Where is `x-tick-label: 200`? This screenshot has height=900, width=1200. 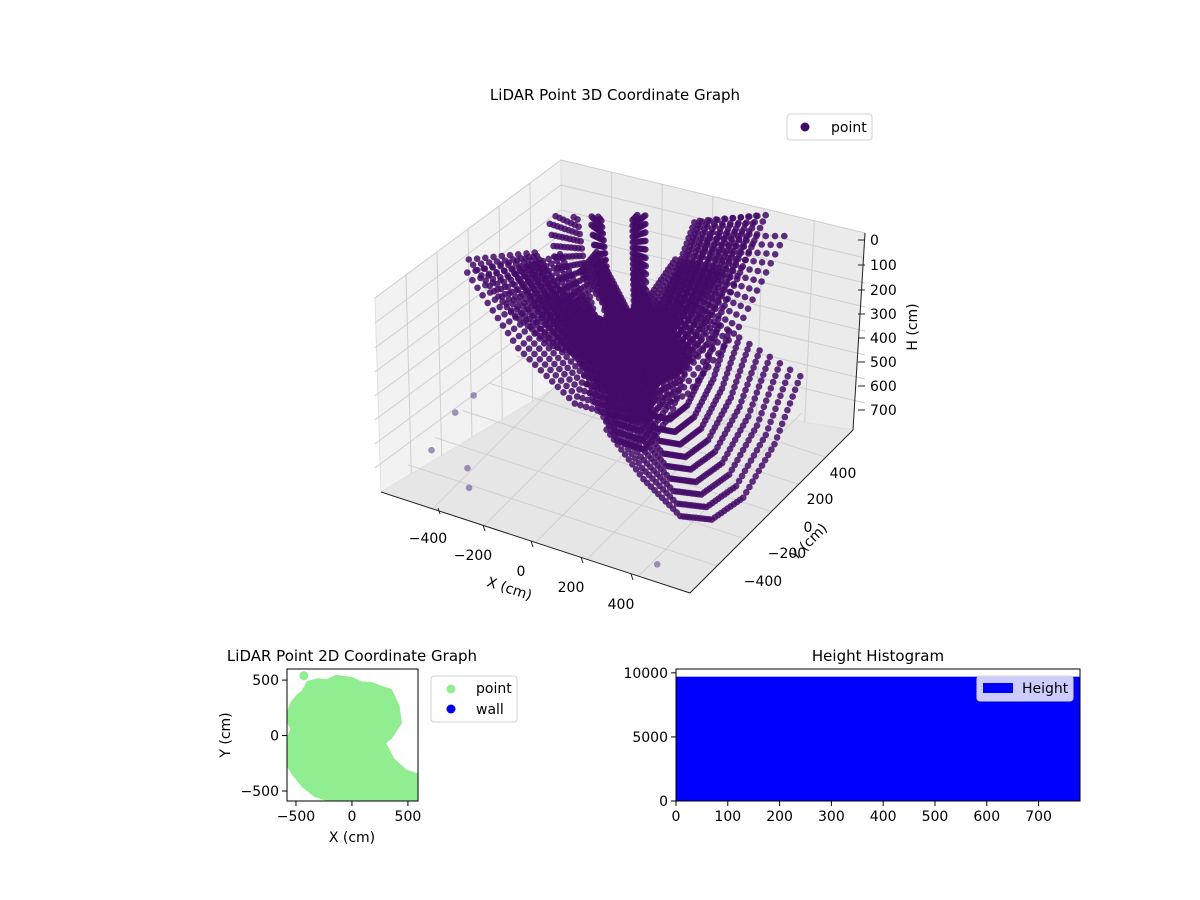
x-tick-label: 200 is located at coordinates (779, 817).